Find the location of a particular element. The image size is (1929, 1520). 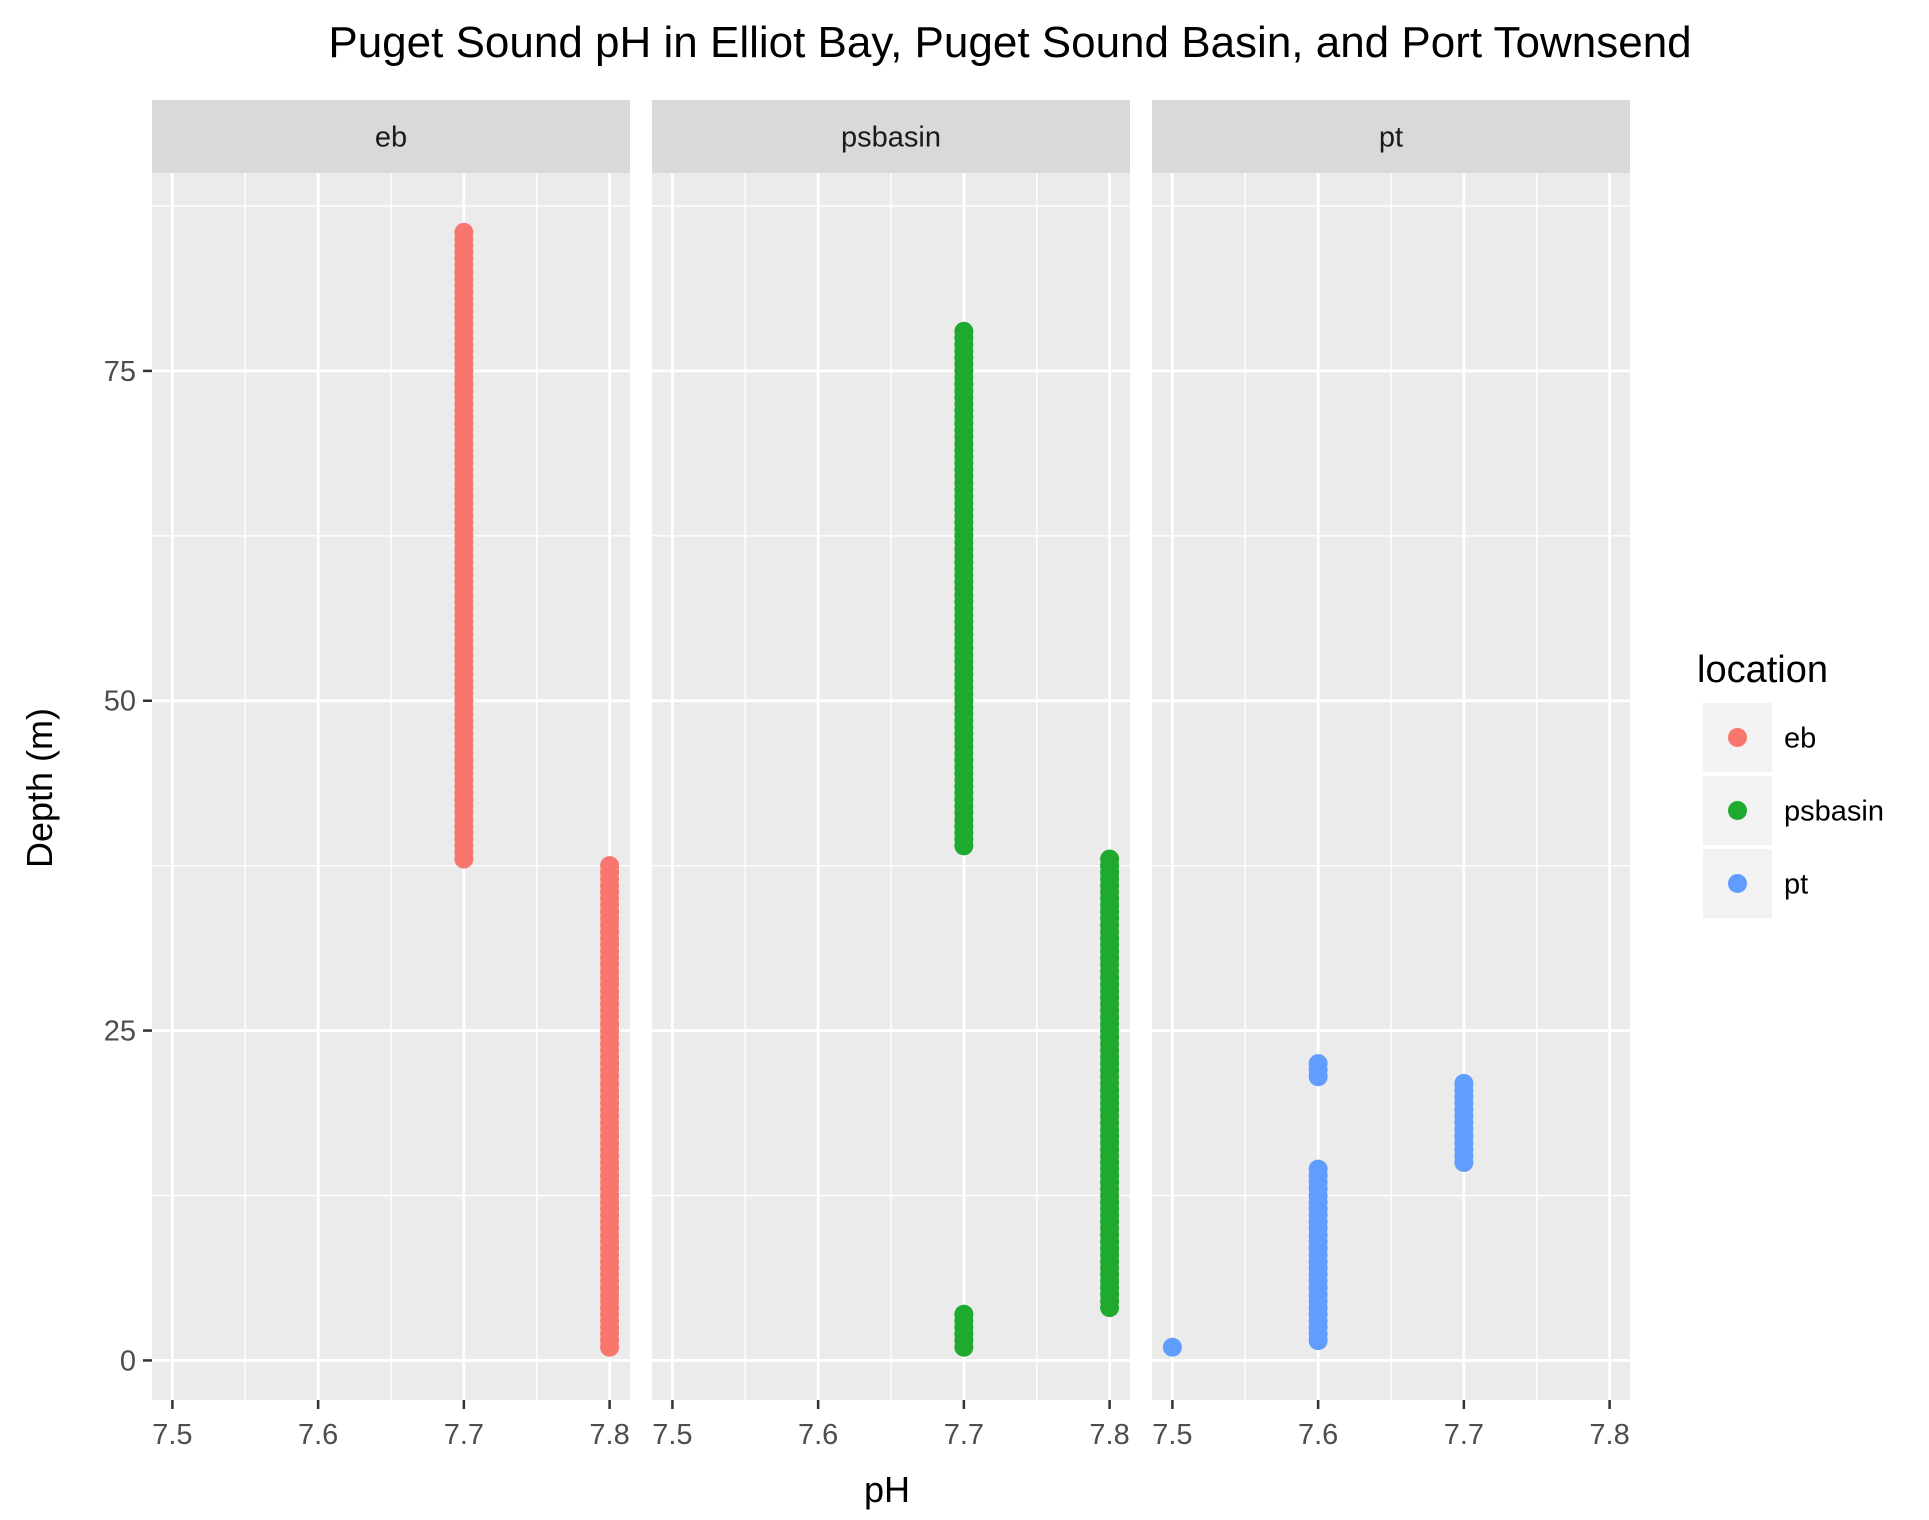

y-tick-label: 50 is located at coordinates (120, 702).